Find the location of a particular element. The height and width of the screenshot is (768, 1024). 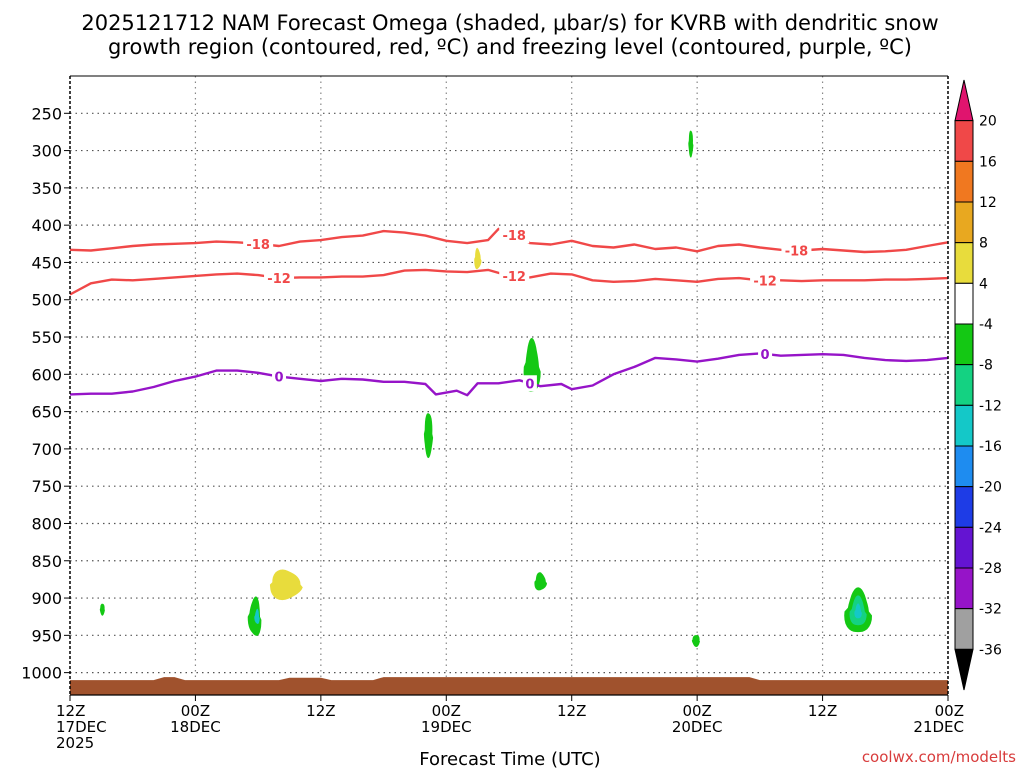

contour-label-bg--18C-0 is located at coordinates (258, 243).